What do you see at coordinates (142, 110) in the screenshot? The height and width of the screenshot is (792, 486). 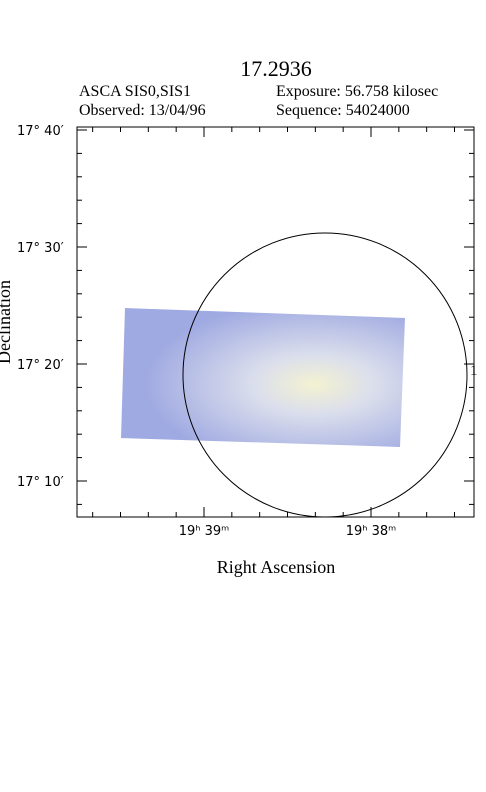 I see `observed: Observed: 13/04/96` at bounding box center [142, 110].